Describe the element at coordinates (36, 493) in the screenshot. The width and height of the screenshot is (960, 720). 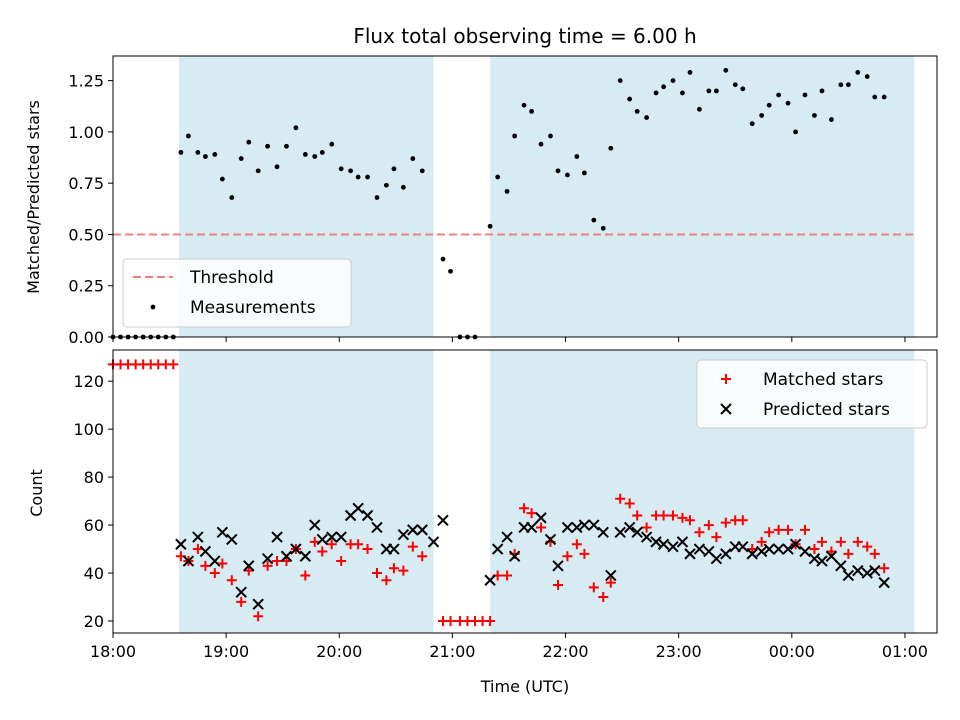
I see `bottom-y-axis-label: Count` at that location.